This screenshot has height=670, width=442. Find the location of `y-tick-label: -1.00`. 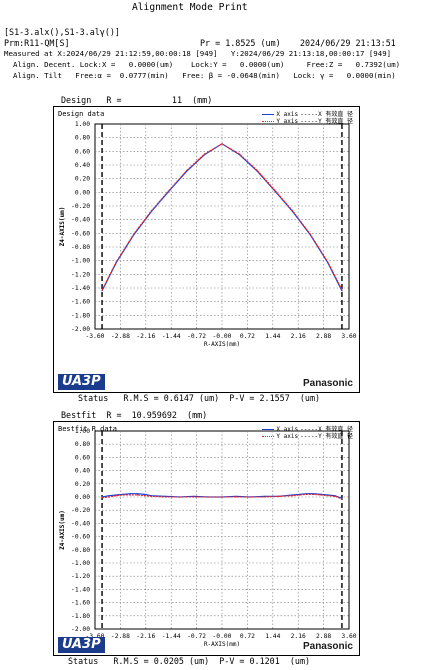

y-tick-label: -1.00 is located at coordinates (80, 563).